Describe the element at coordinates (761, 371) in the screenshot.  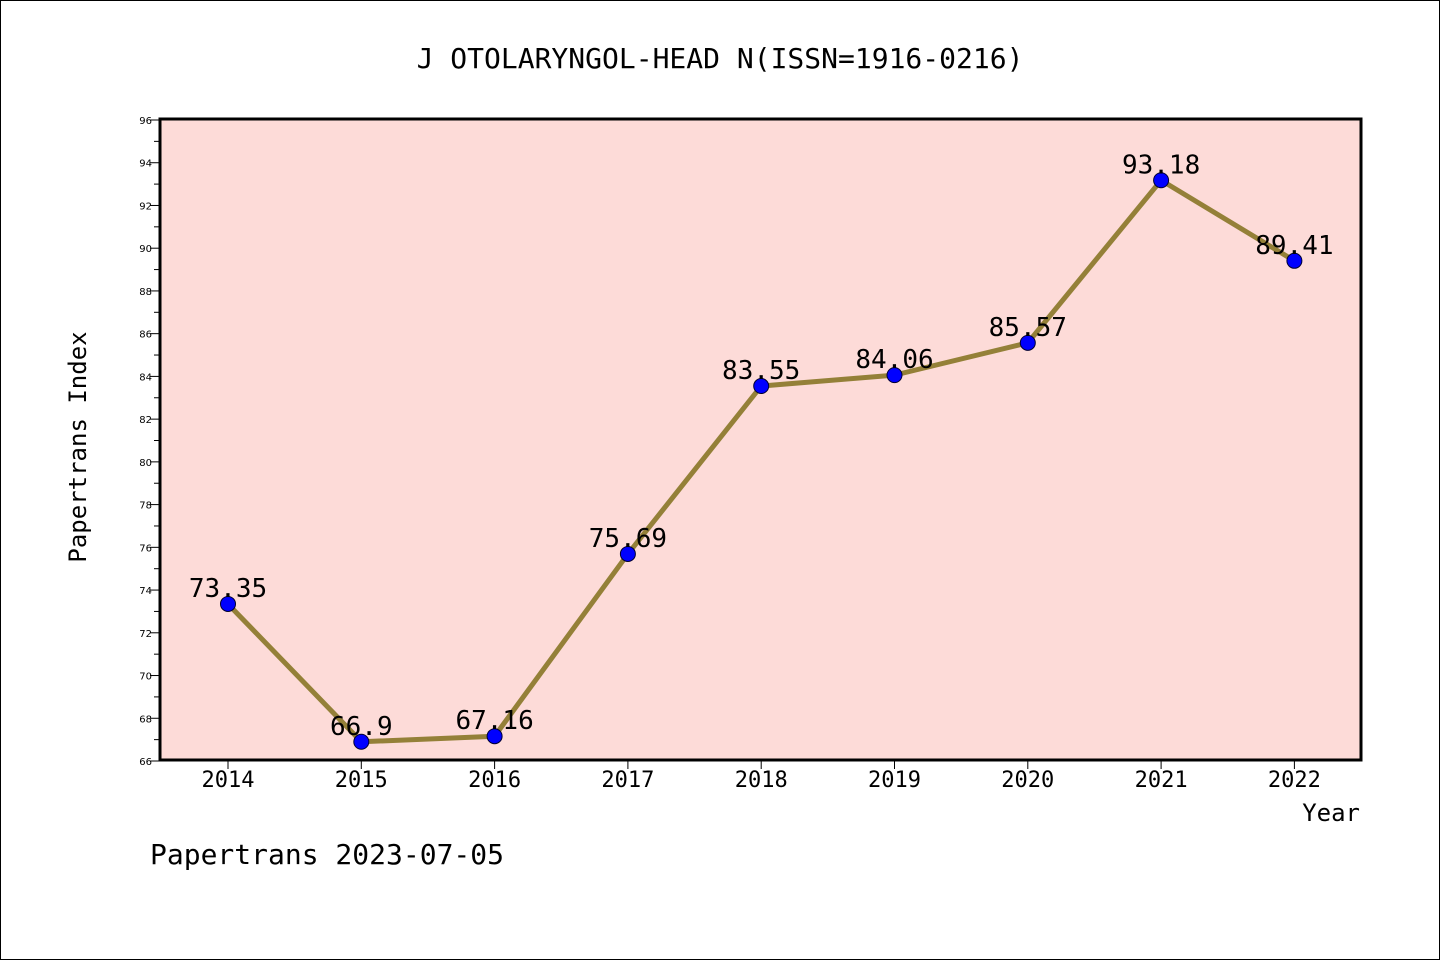
I see `data-label: 83.55` at that location.